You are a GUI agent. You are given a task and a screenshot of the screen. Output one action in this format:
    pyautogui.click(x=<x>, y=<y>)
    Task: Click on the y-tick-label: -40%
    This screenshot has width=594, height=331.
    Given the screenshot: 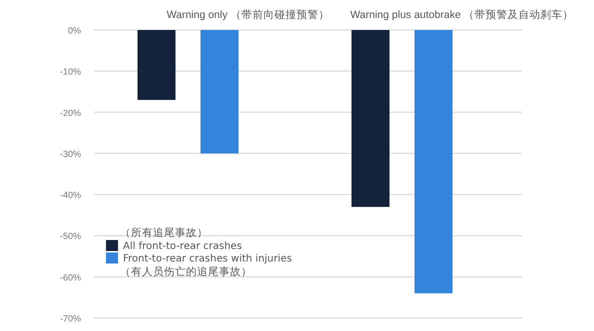 What is the action you would take?
    pyautogui.click(x=70, y=195)
    